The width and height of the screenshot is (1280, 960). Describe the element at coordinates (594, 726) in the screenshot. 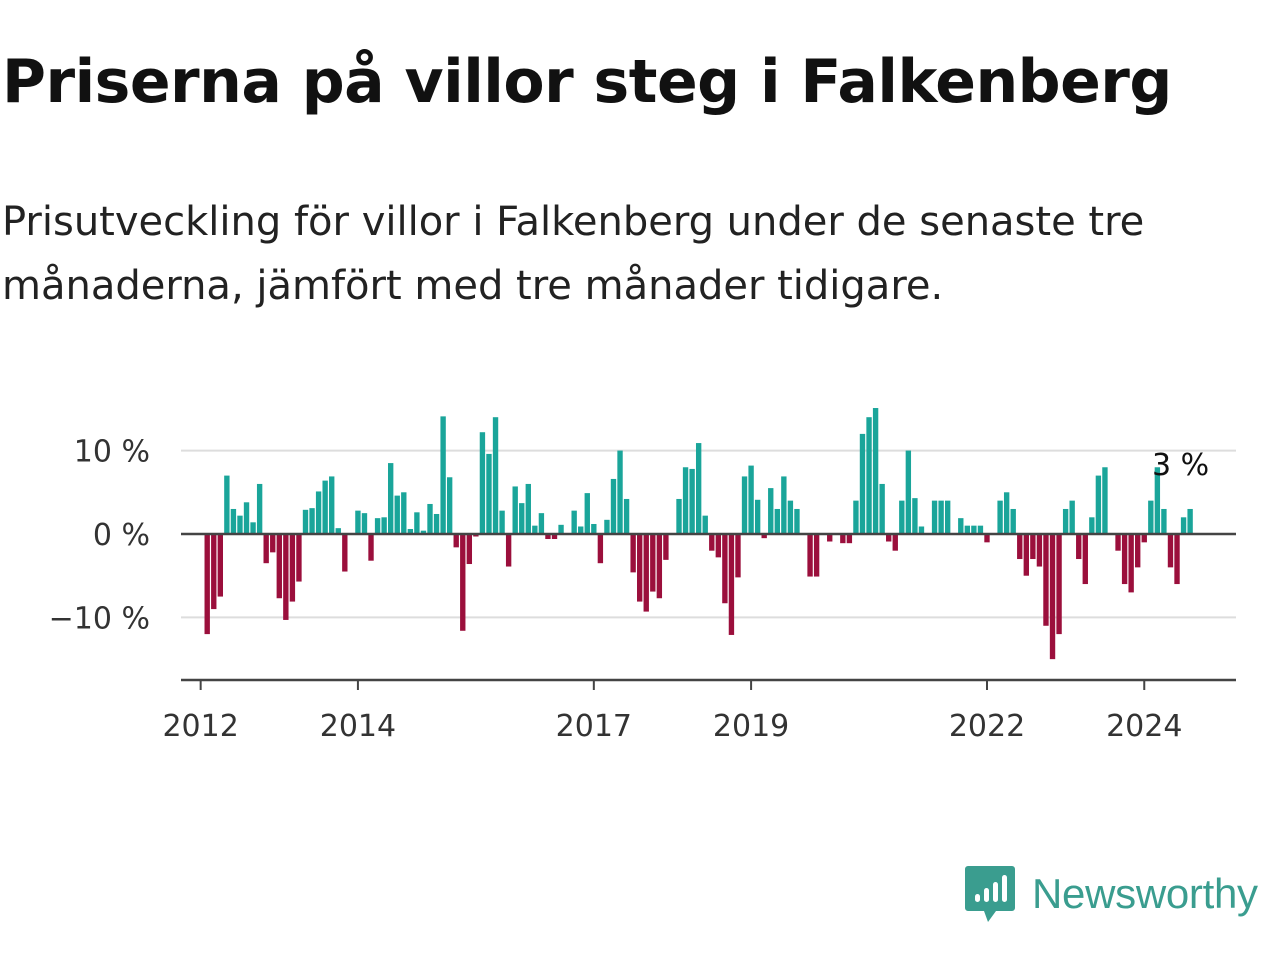

I see `x-tick-label: 2017` at that location.